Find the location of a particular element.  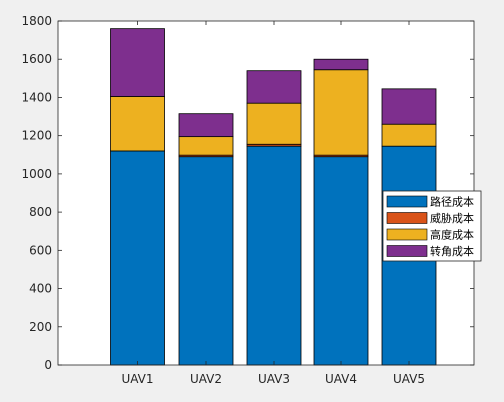

bar-stack-uav3 is located at coordinates (274, 218).